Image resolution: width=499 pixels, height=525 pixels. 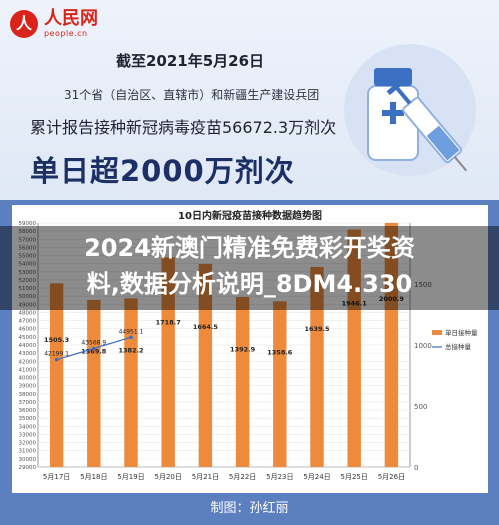 What do you see at coordinates (56, 354) in the screenshot?
I see `line-value-label: 42199.1` at bounding box center [56, 354].